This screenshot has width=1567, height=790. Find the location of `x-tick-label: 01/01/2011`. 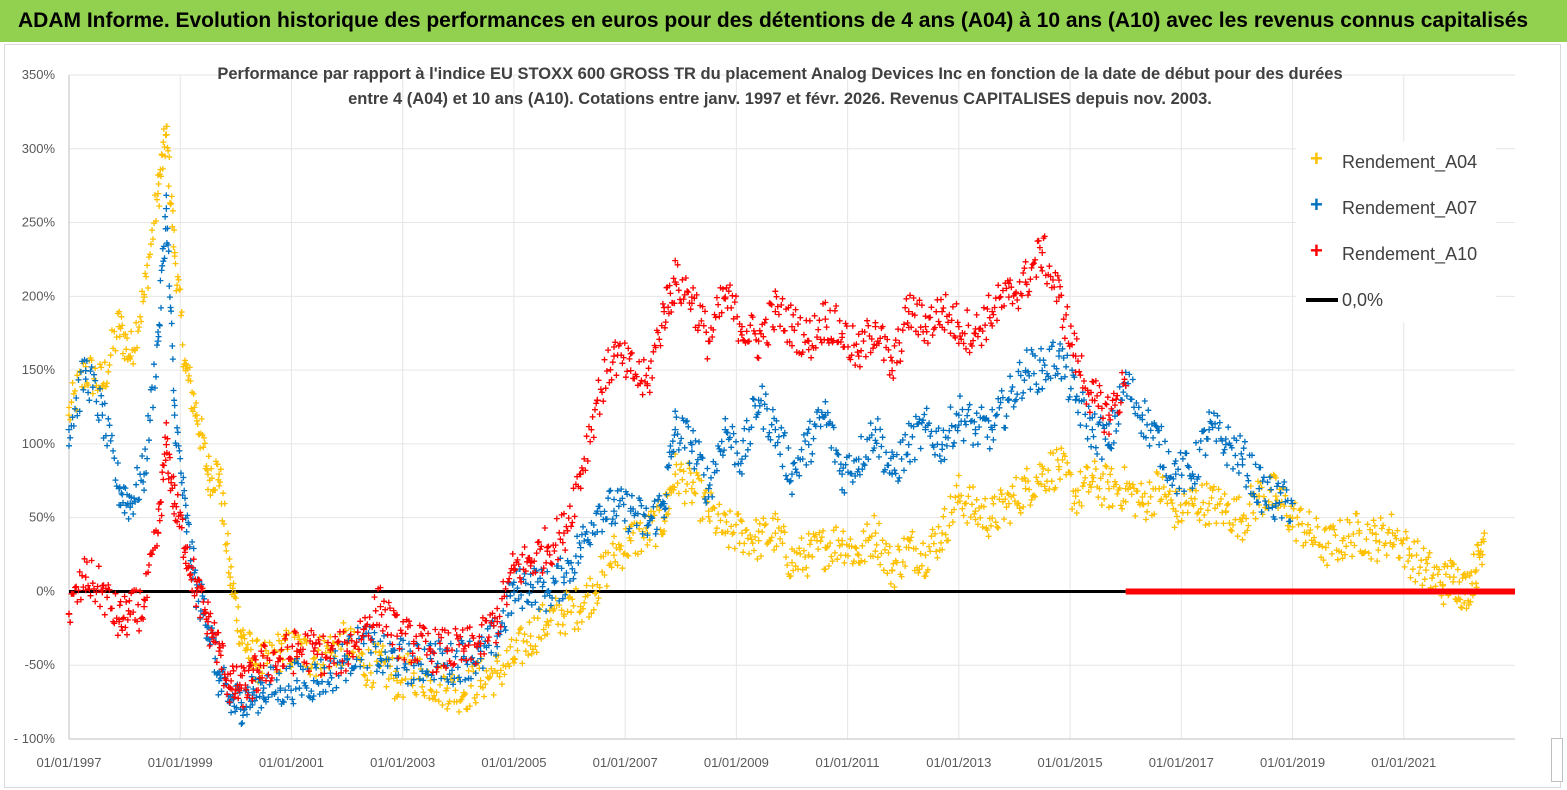

x-tick-label: 01/01/2011 is located at coordinates (848, 762).